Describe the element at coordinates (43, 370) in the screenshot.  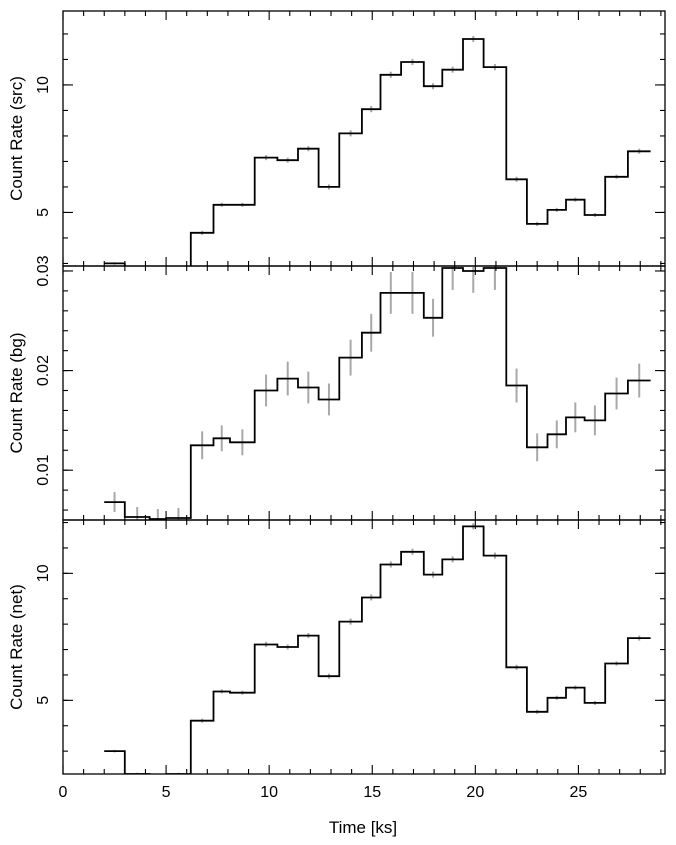
I see `y-tick-label: 0.02` at that location.